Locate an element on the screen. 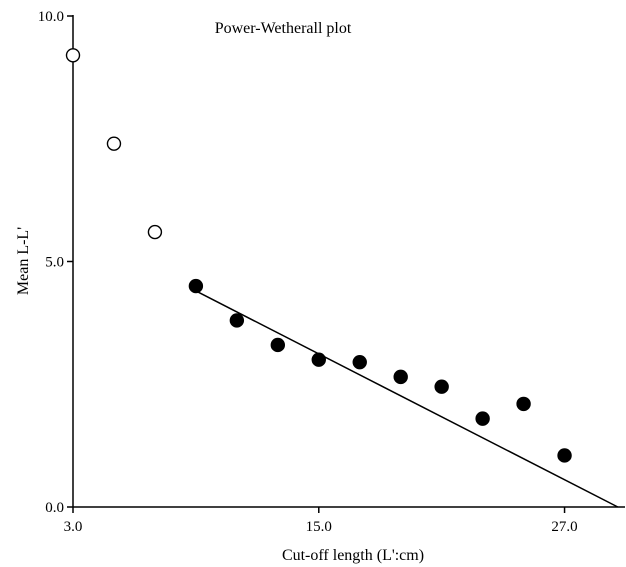 The image size is (626, 567). x-tick-label: 27.0 is located at coordinates (564, 527).